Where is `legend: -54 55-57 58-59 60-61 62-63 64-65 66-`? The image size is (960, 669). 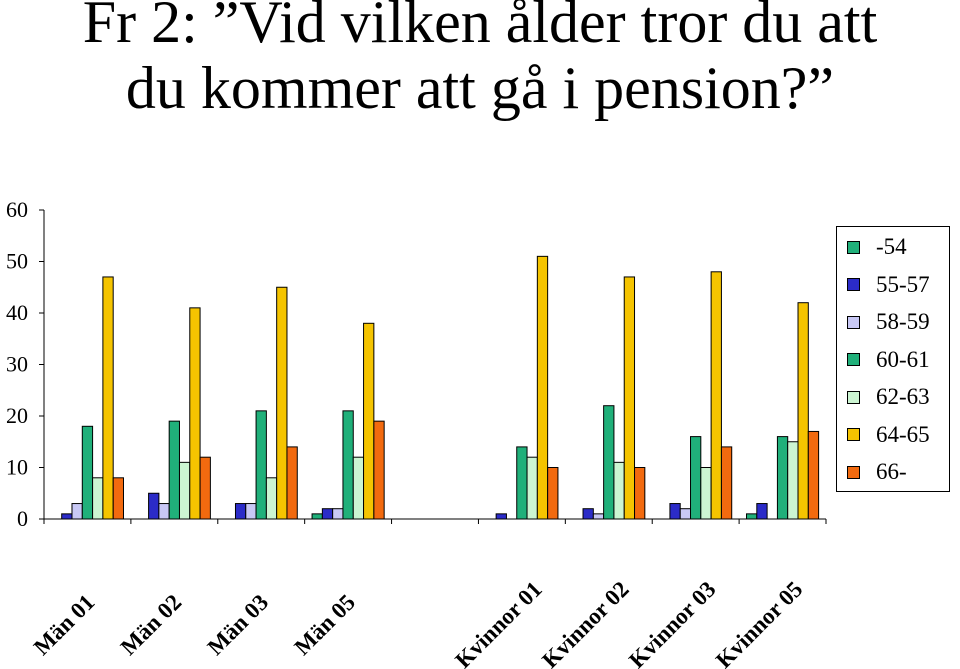 legend: -54 55-57 58-59 60-61 62-63 64-65 66- is located at coordinates (893, 359).